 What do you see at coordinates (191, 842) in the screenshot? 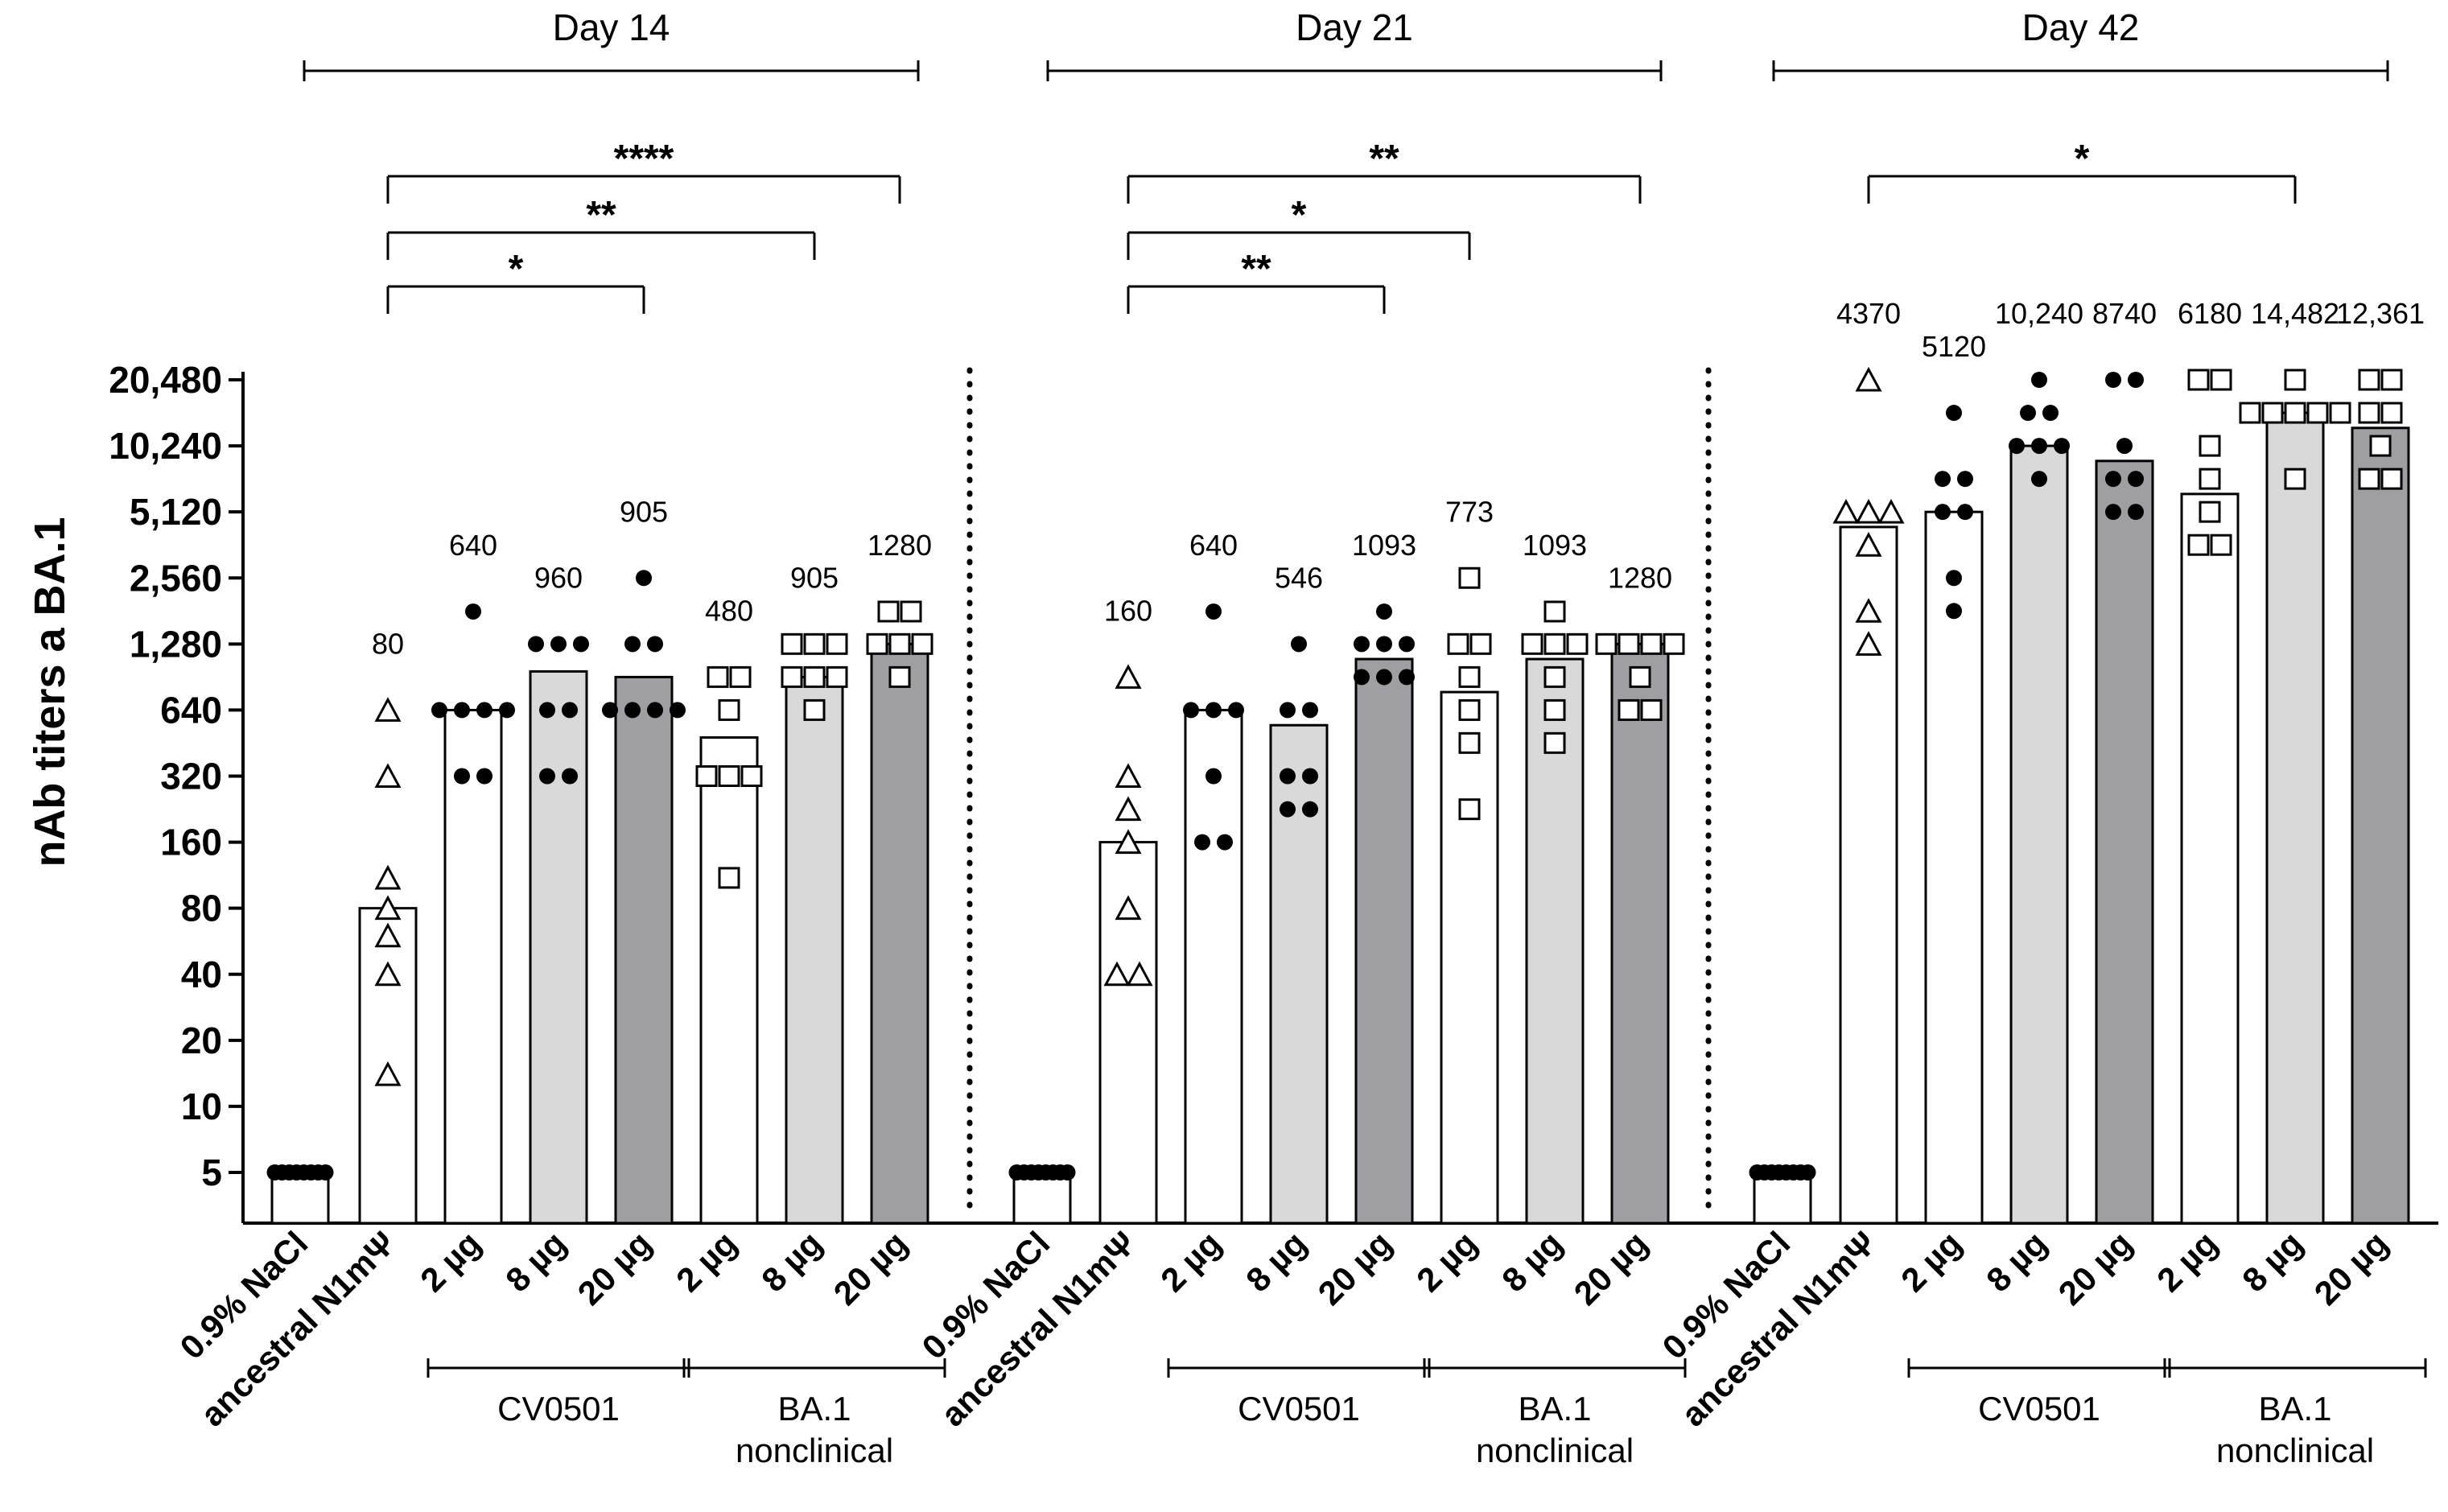
I see `y-tick-label: 160` at bounding box center [191, 842].